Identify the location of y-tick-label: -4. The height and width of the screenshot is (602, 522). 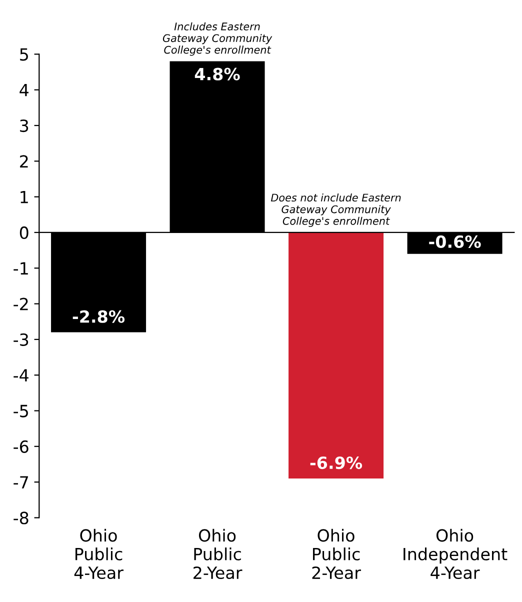
(21, 375).